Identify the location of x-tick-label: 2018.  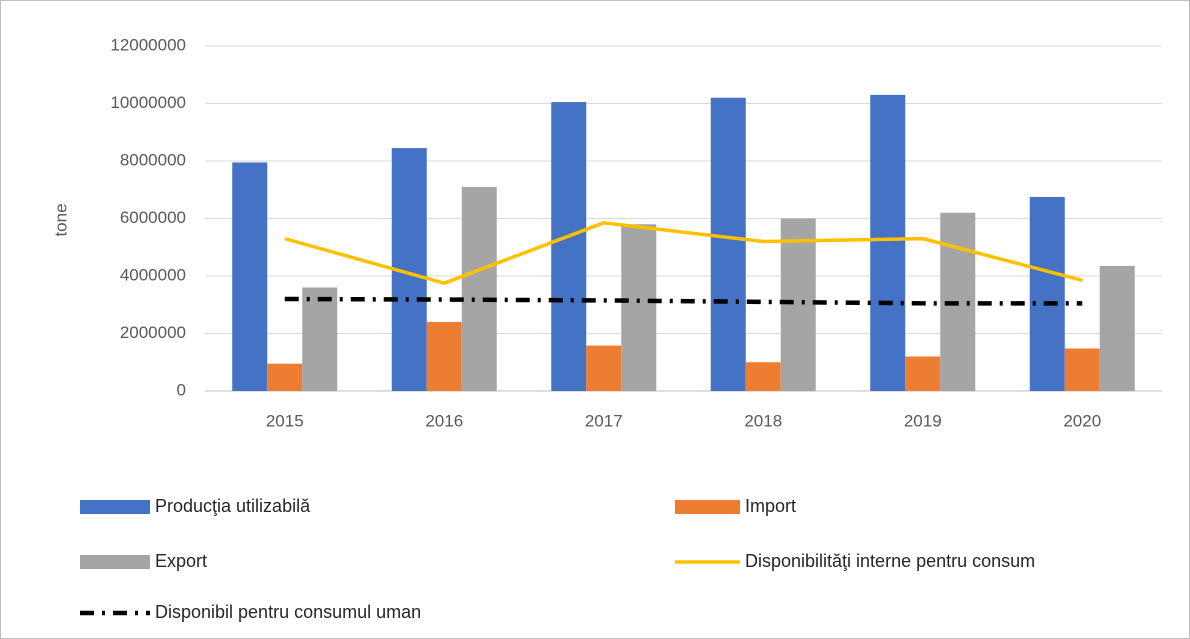
(763, 420).